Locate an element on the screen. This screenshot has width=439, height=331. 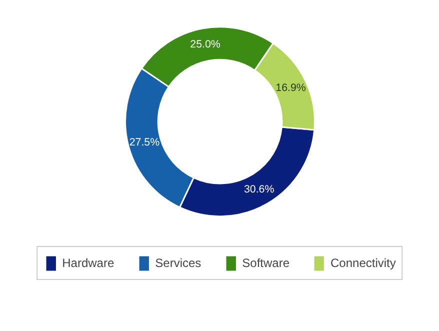
data-label: 30.6% is located at coordinates (259, 190).